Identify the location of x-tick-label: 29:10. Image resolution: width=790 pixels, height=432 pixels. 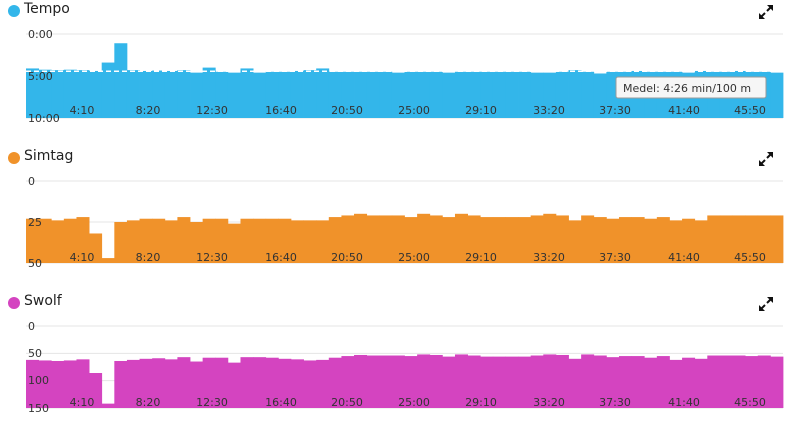
(481, 257).